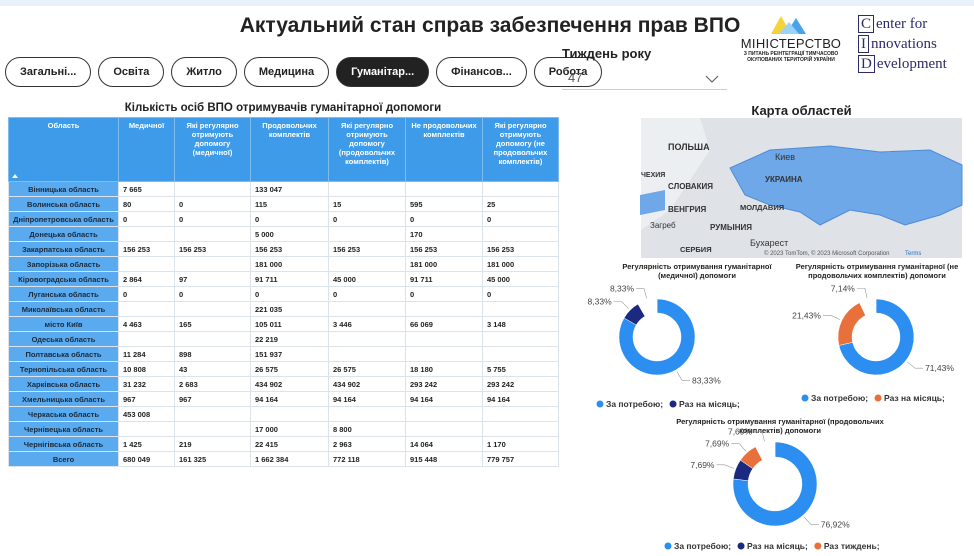  I want to click on map-region, so click(652, 202).